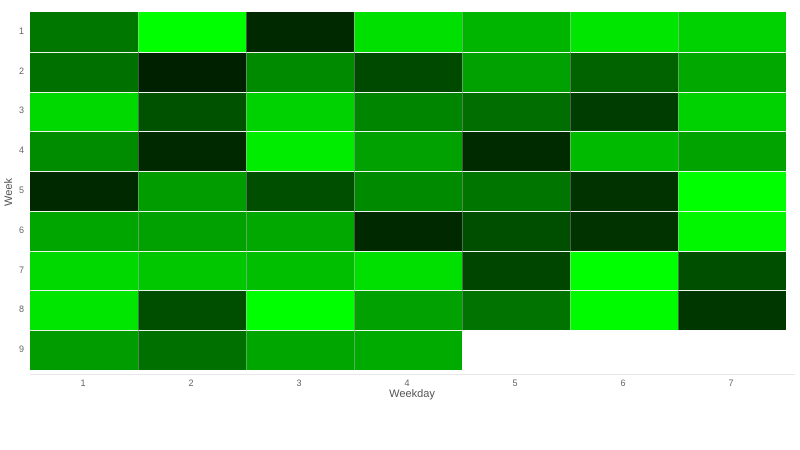 This screenshot has width=800, height=450. I want to click on y-tick-label: 7, so click(21, 269).